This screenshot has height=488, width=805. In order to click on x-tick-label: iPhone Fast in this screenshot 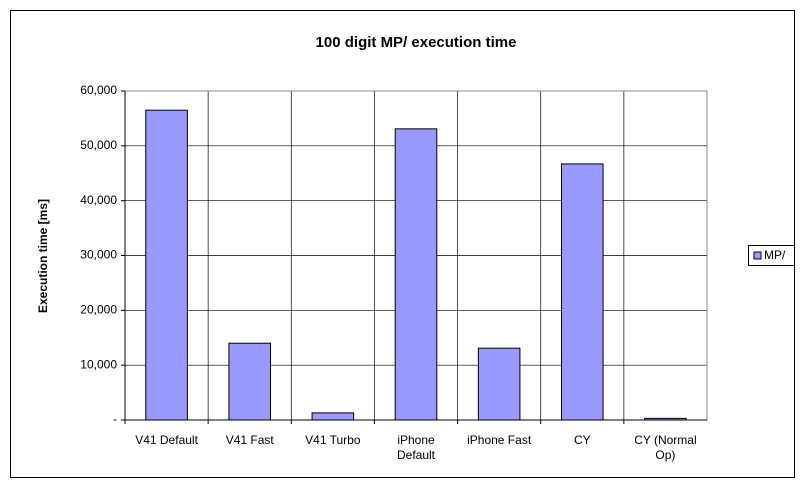, I will do `click(499, 440)`.